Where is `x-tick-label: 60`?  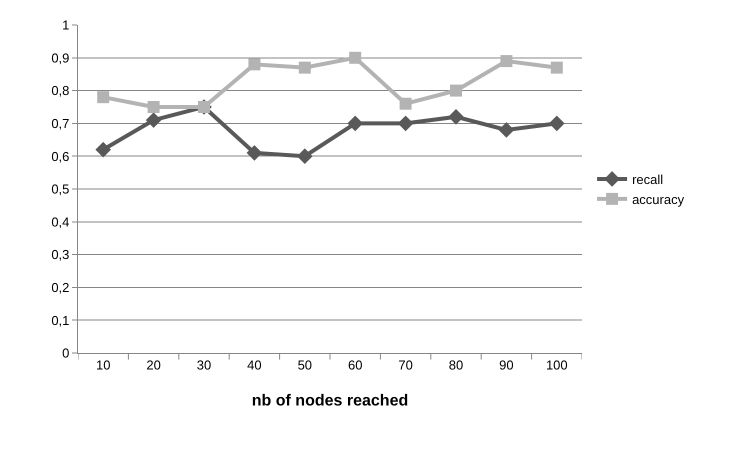
x-tick-label: 60 is located at coordinates (355, 365).